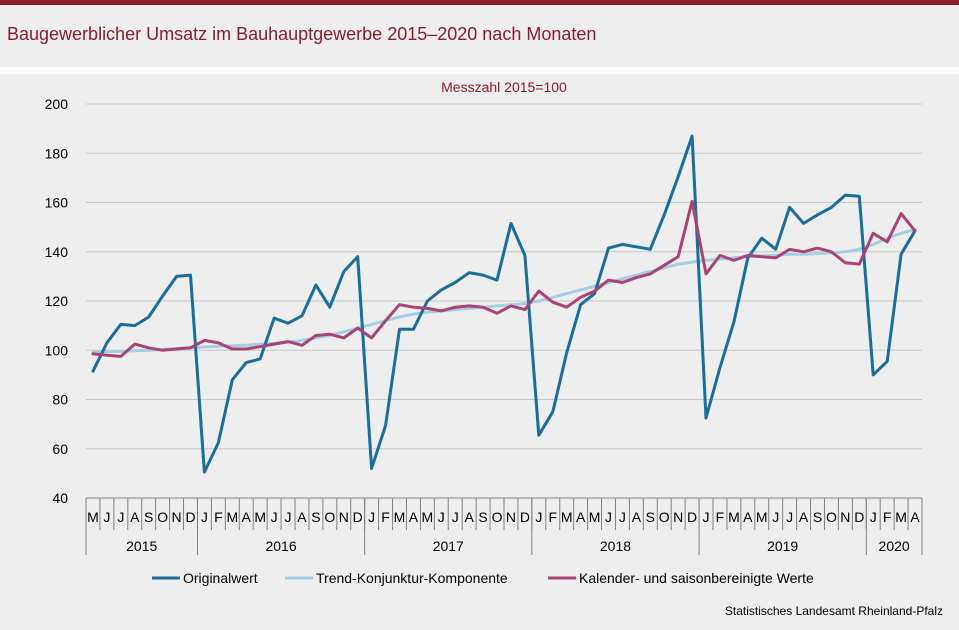  I want to click on source-note: Statistisches Landesamt Rheinland-Pfalz, so click(833, 611).